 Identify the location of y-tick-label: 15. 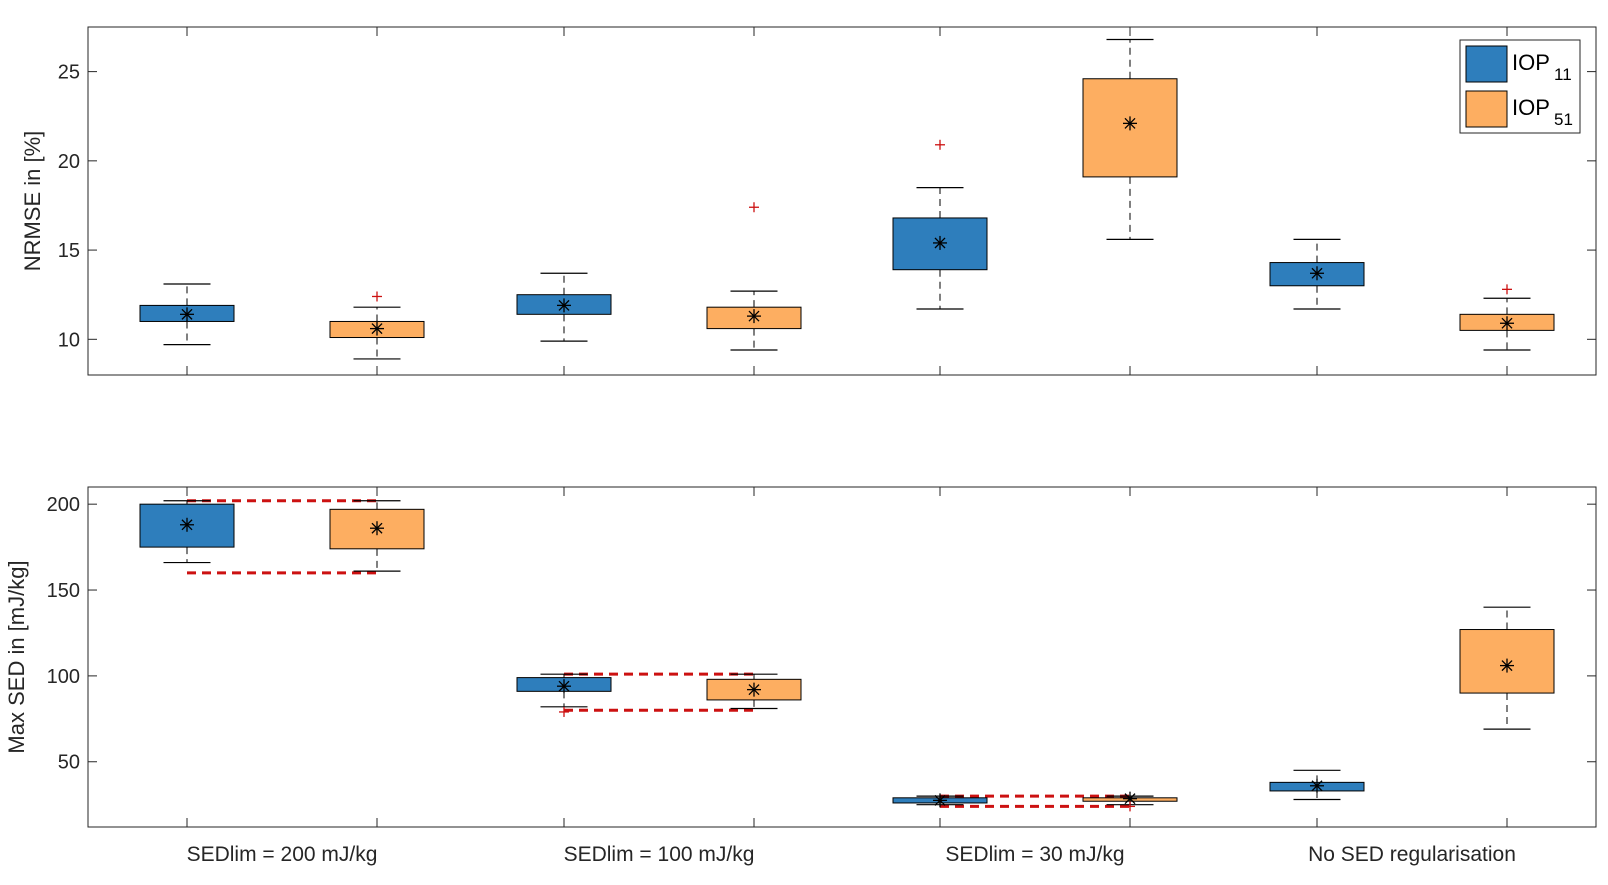
(69, 251).